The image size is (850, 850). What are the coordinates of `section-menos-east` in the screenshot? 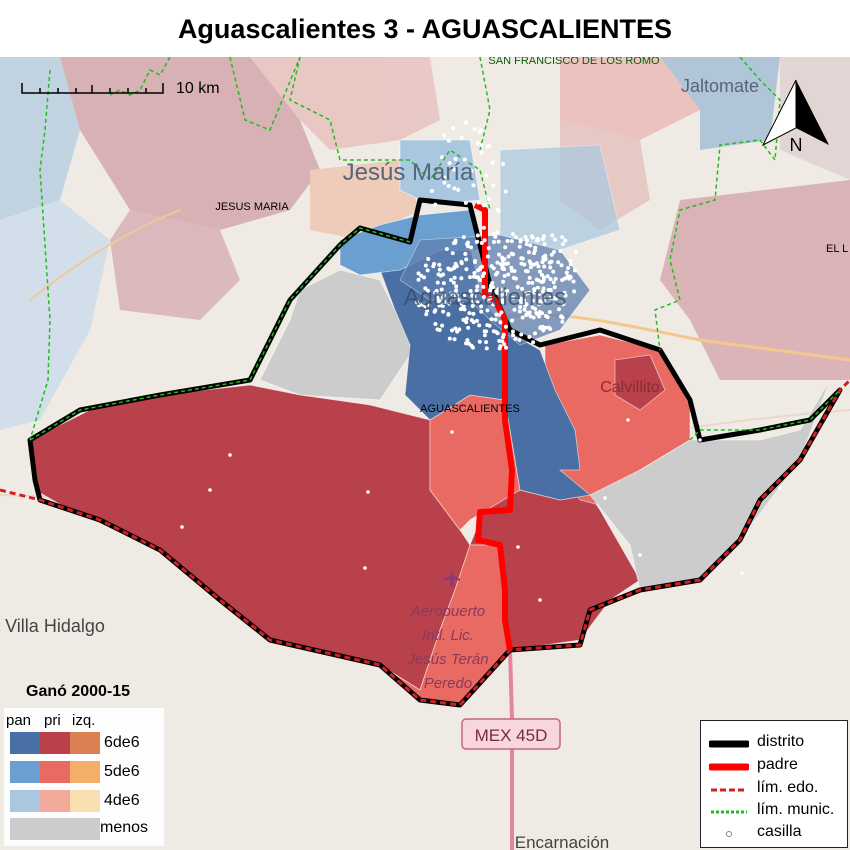 It's located at (710, 485).